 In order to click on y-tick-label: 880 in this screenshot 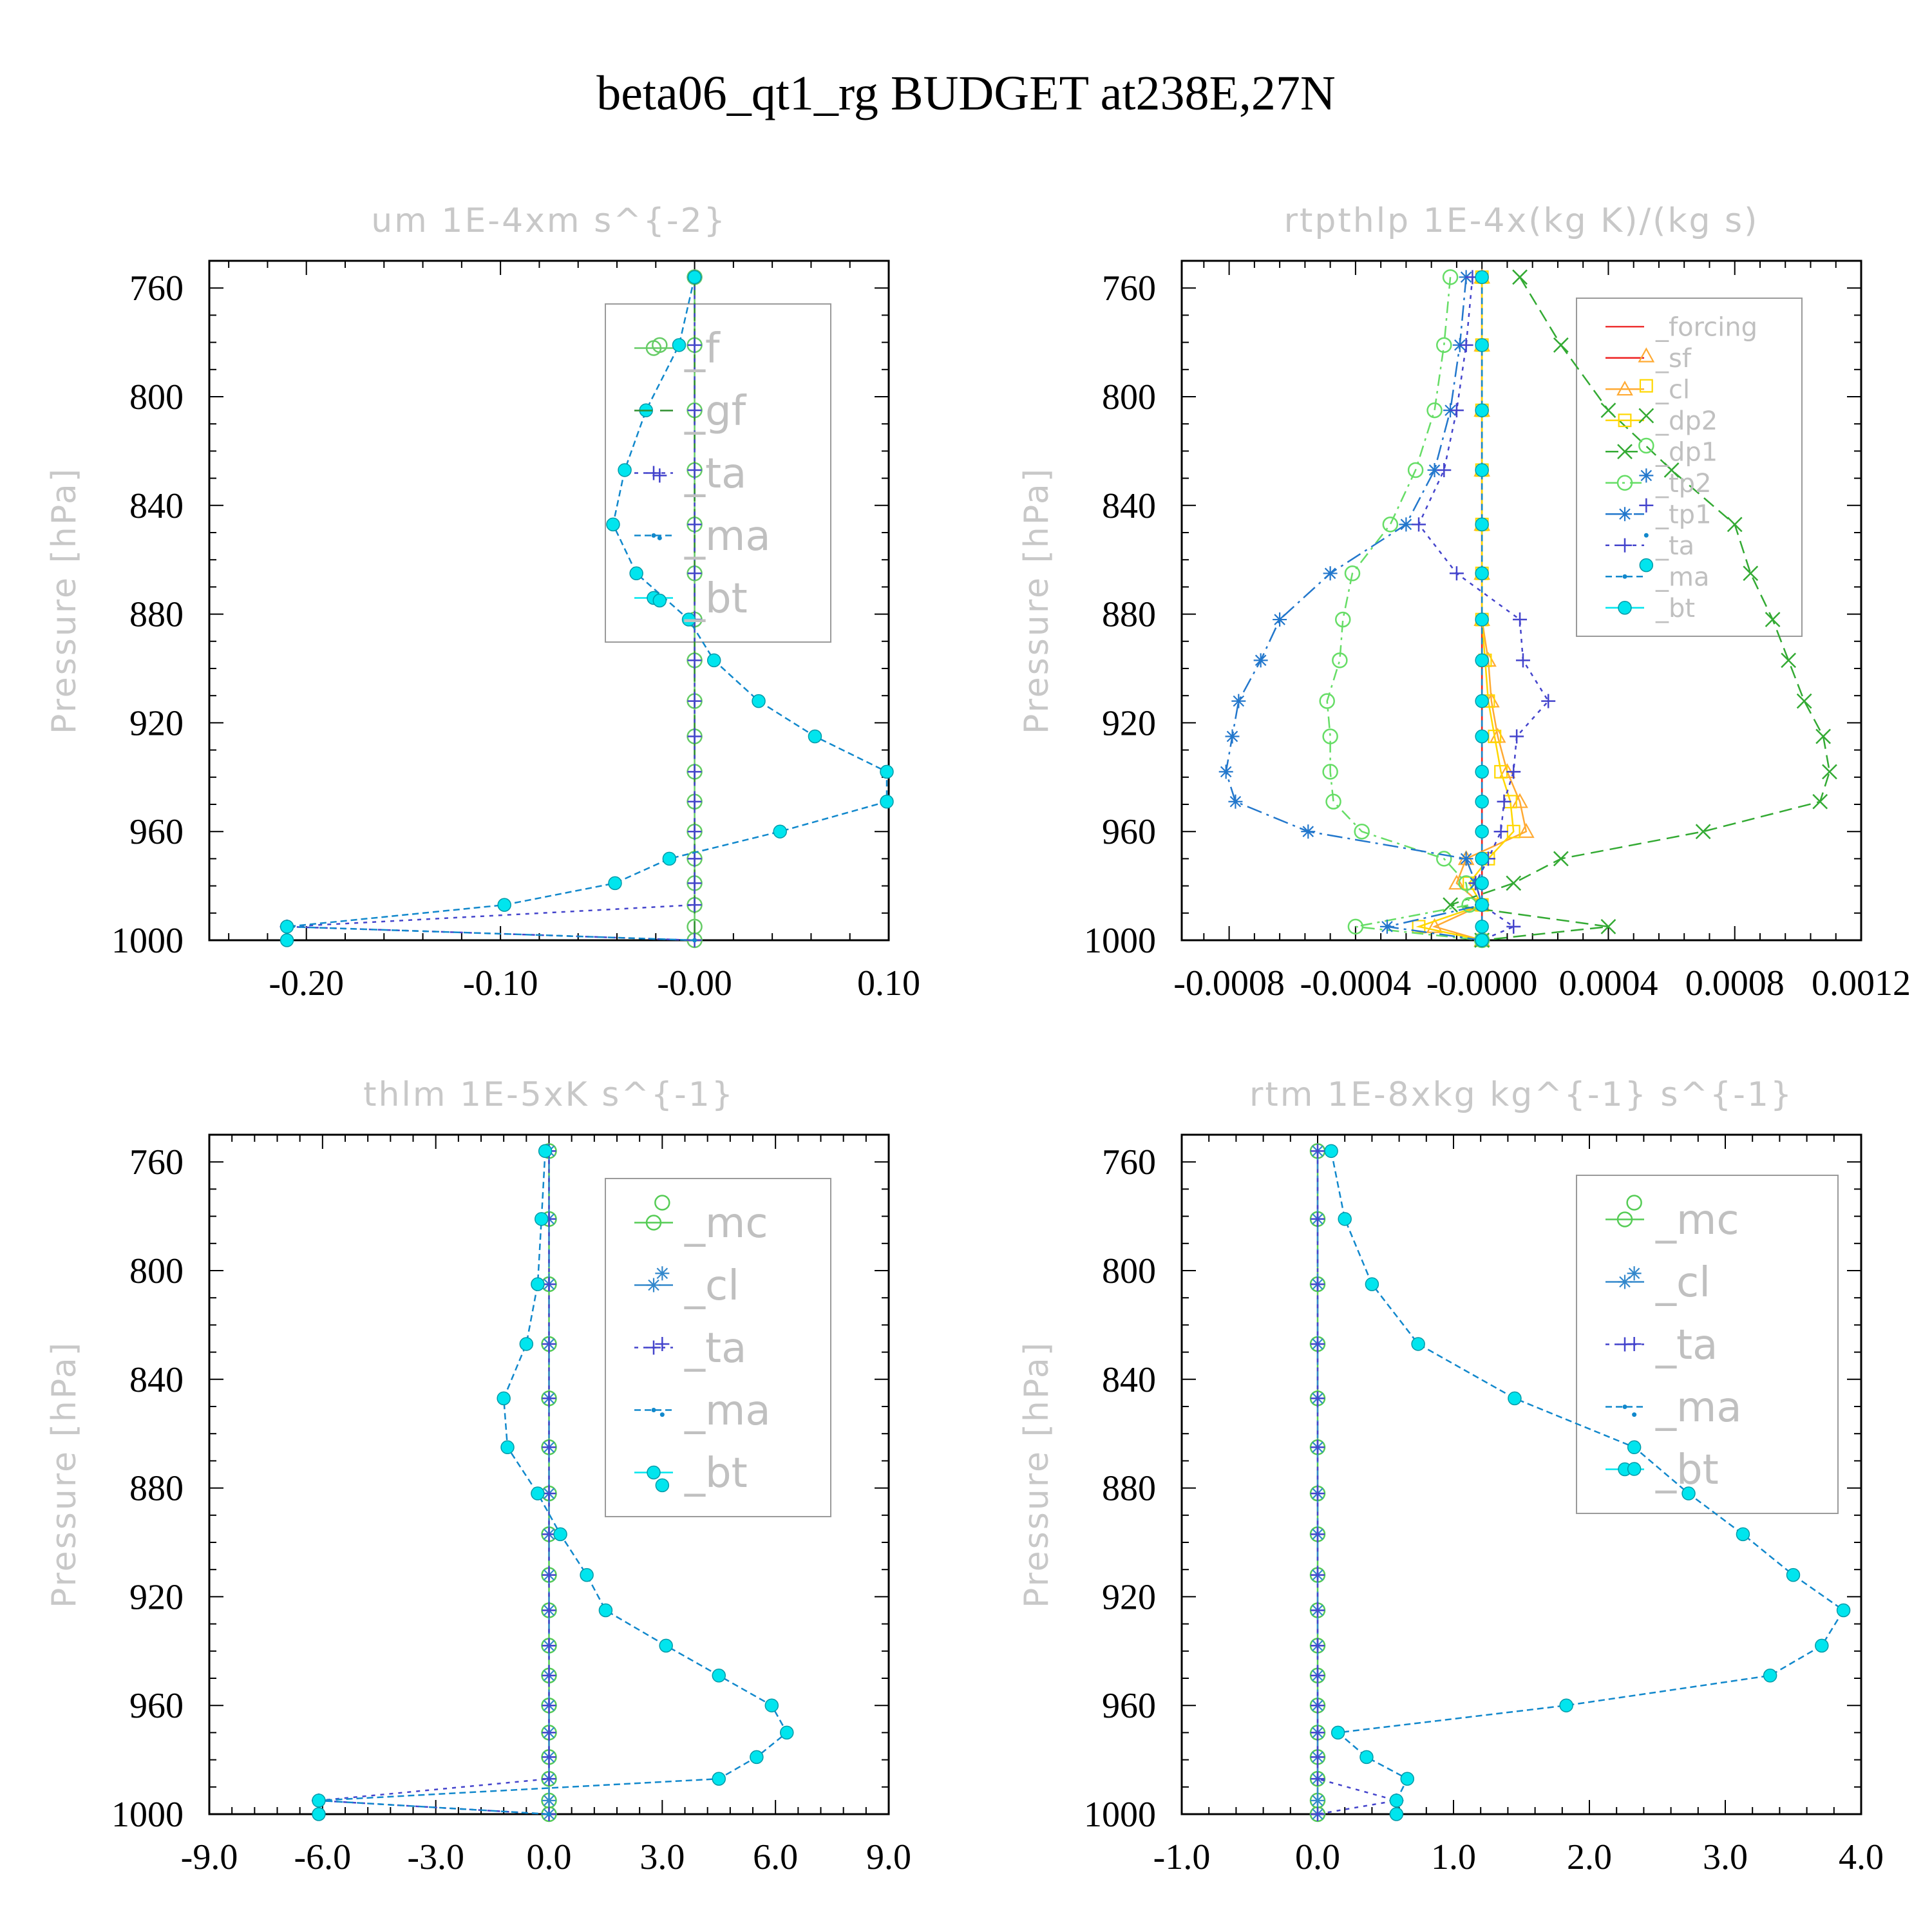, I will do `click(1129, 1489)`.